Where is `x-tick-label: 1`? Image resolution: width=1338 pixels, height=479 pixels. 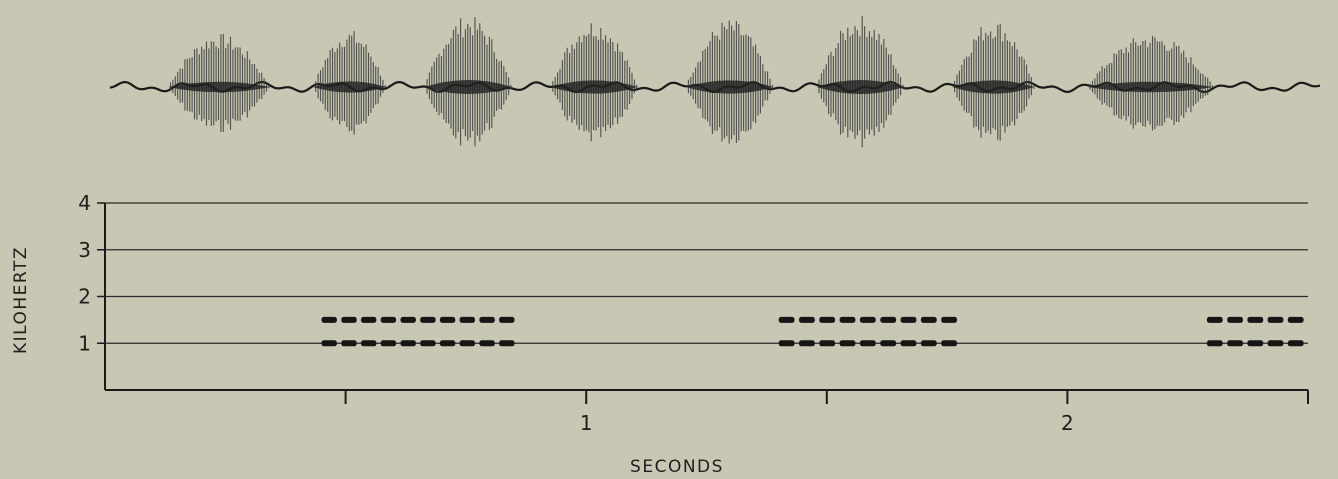
x-tick-label: 1 is located at coordinates (586, 423).